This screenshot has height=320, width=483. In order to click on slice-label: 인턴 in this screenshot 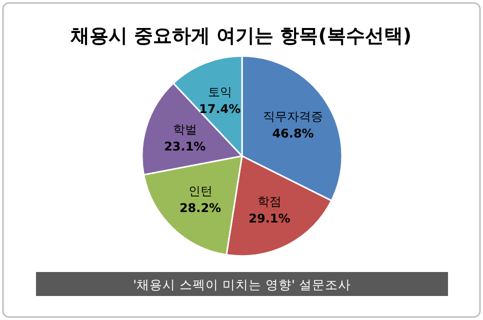, I will do `click(200, 191)`.